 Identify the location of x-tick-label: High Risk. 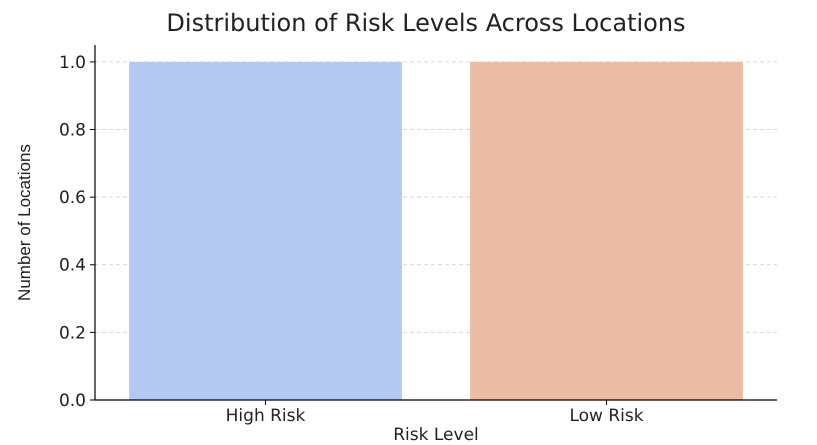
(266, 416).